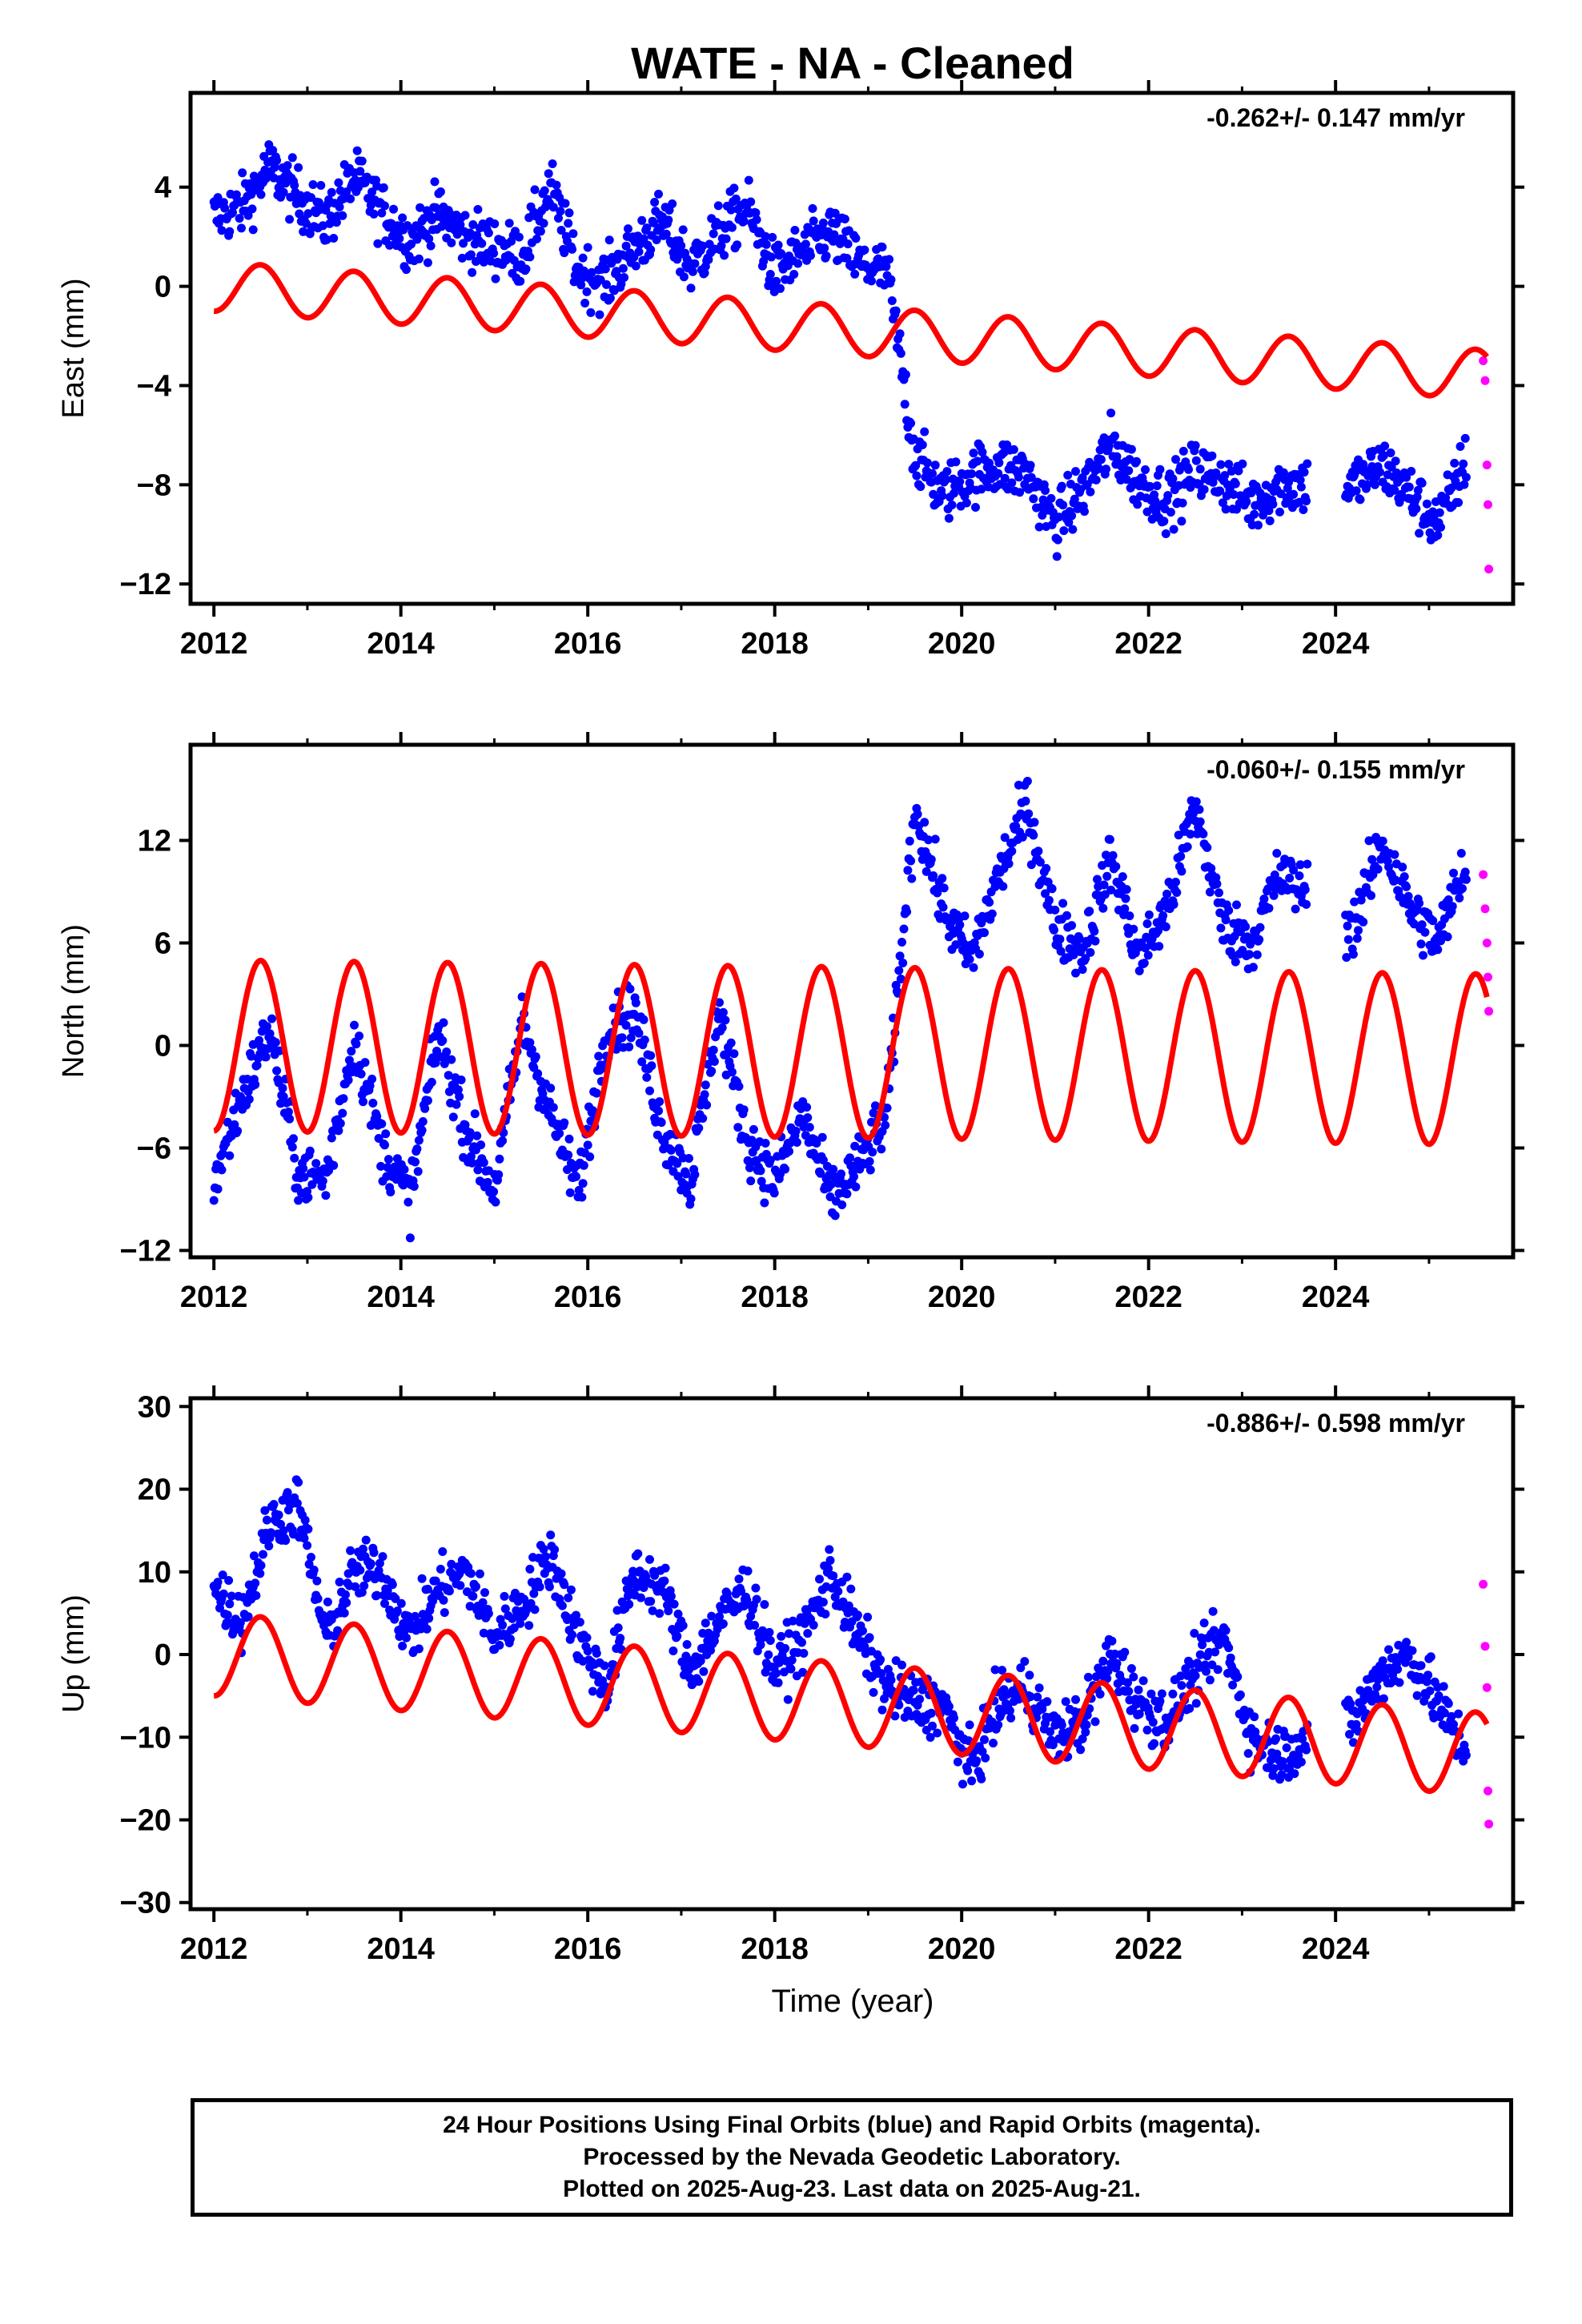  I want to click on north-x-tick-label: 2014, so click(401, 1297).